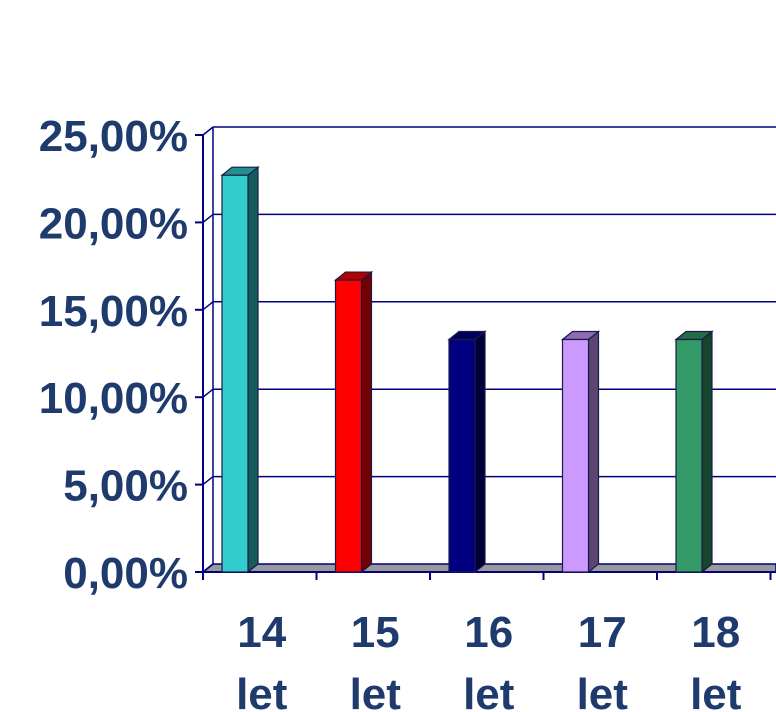 This screenshot has width=776, height=712. Describe the element at coordinates (375, 632) in the screenshot. I see `x-tick-label: 15` at that location.